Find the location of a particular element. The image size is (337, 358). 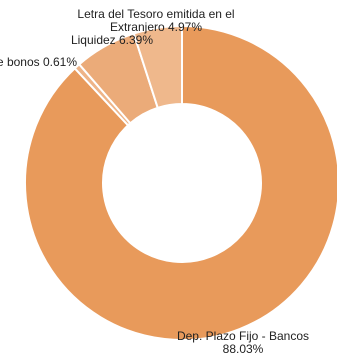

slice-label-dep-plazo-fijo-line1: Dep. Plazo Fijo - Bancos is located at coordinates (243, 336).